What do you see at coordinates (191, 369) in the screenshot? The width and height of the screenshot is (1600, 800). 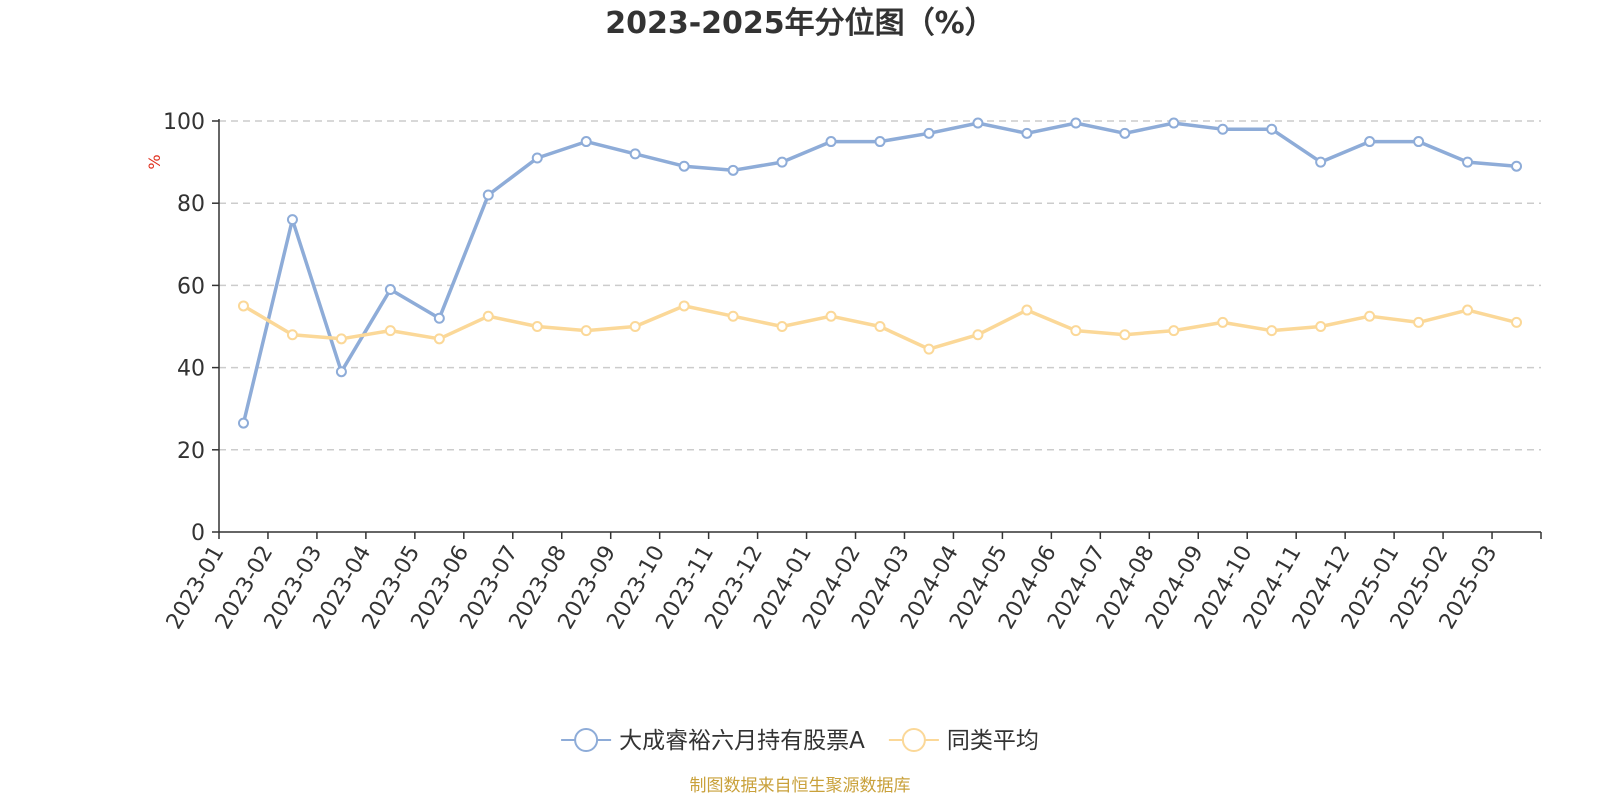 I see `y-tick-label-40: 40` at bounding box center [191, 369].